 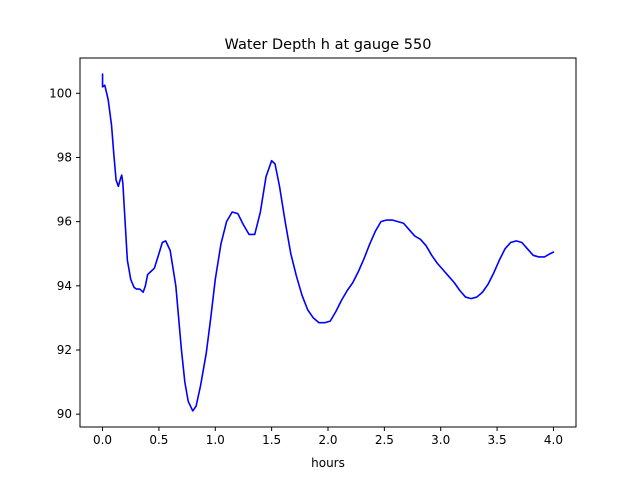 What do you see at coordinates (60, 93) in the screenshot?
I see `y-tick-label: 100` at bounding box center [60, 93].